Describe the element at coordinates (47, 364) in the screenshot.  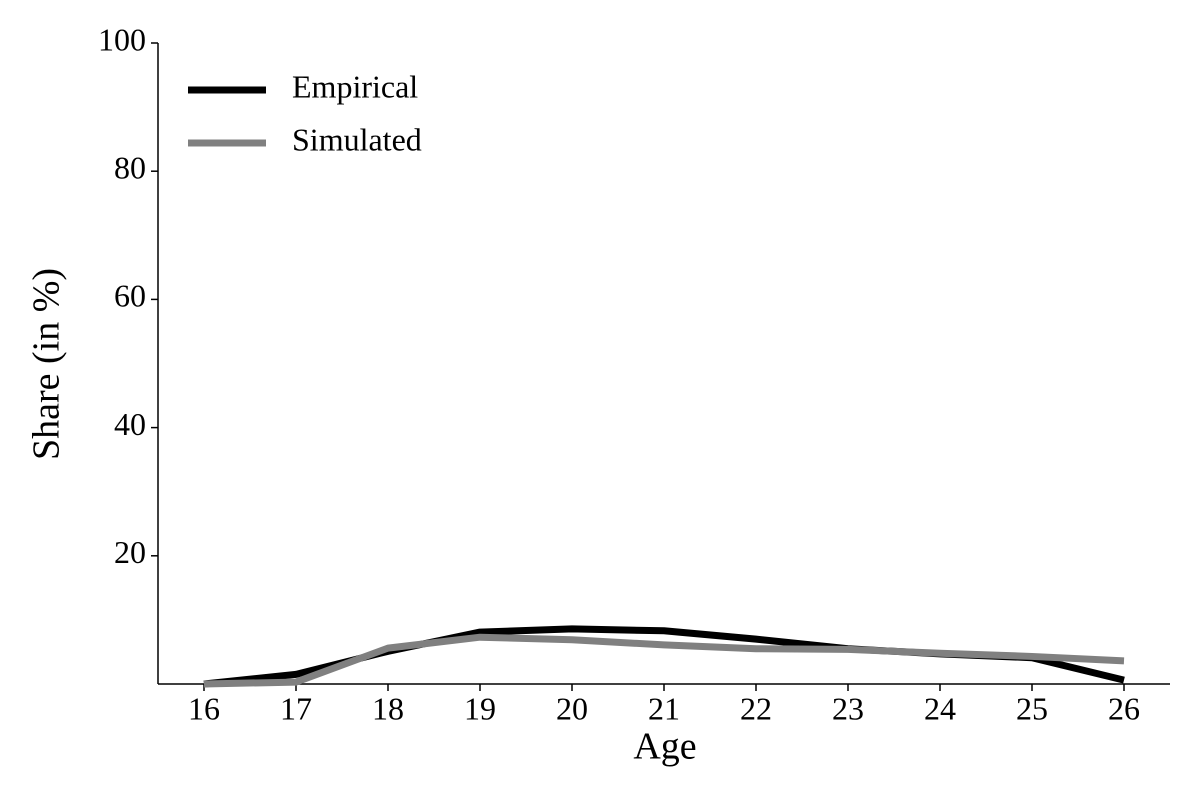
I see `y-axis-label: Share (in %)` at that location.